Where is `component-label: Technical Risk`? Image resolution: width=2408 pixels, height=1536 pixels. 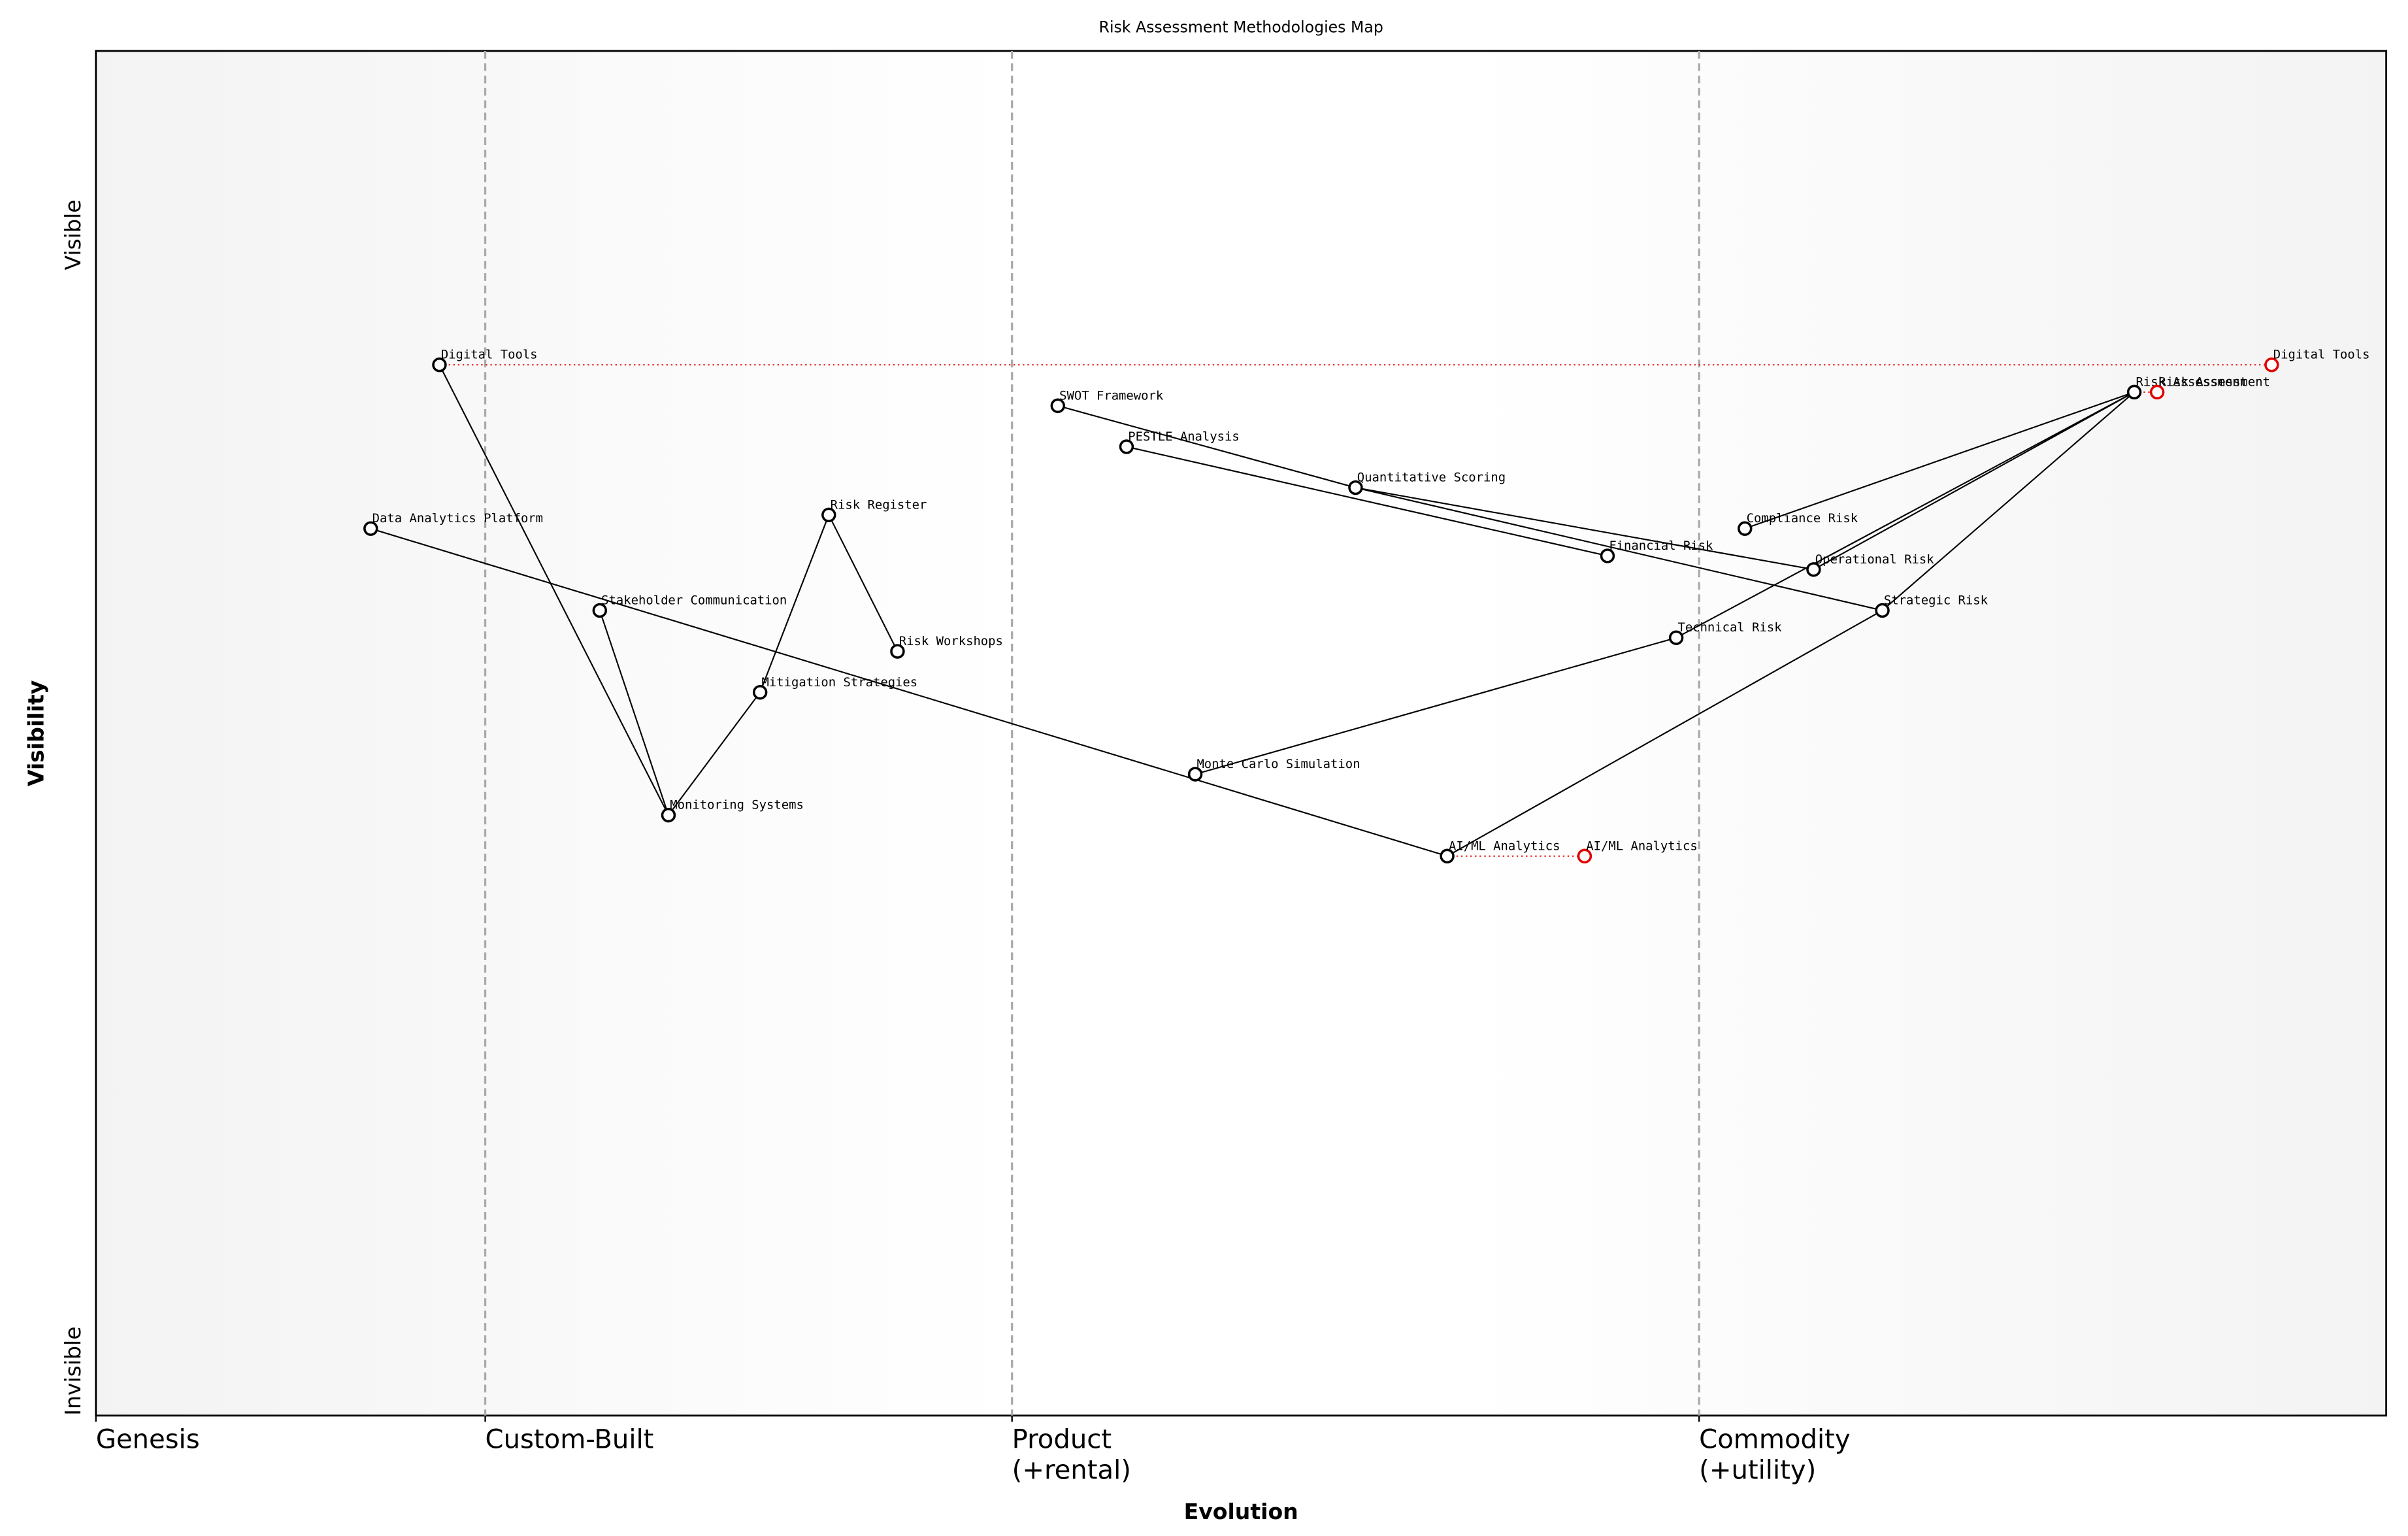
component-label: Technical Risk is located at coordinates (1730, 627).